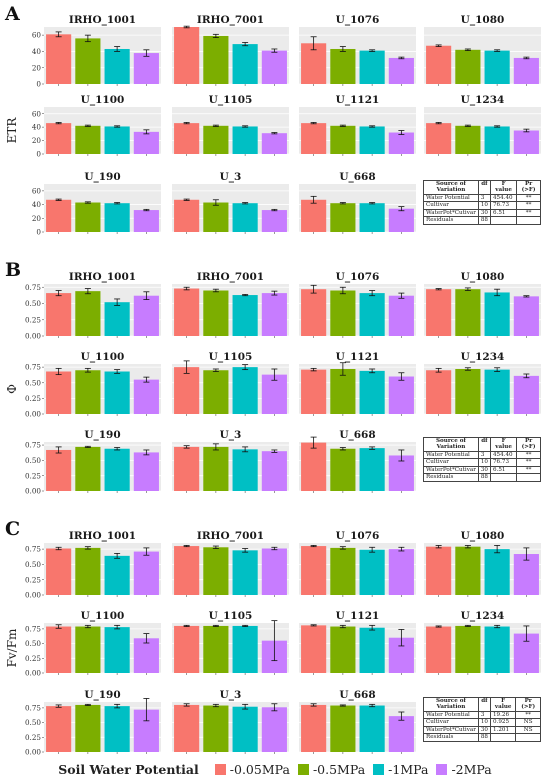 Image resolution: width=550 pixels, height=784 pixels. Describe the element at coordinates (528, 730) in the screenshot. I see `cell-p: NS` at that location.